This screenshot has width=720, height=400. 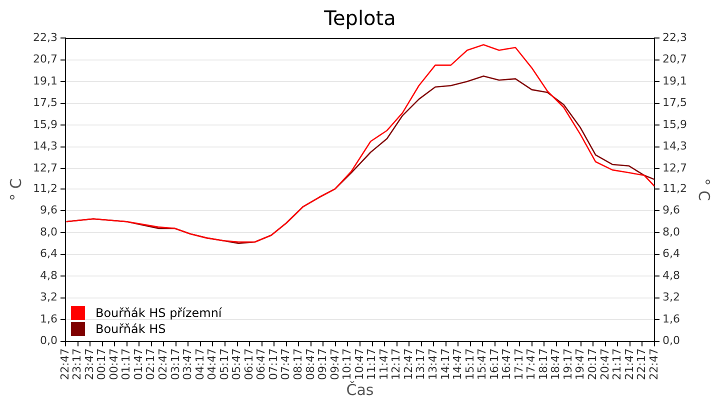 I want to click on y-tick-label: 11,2, so click(x=45, y=188).